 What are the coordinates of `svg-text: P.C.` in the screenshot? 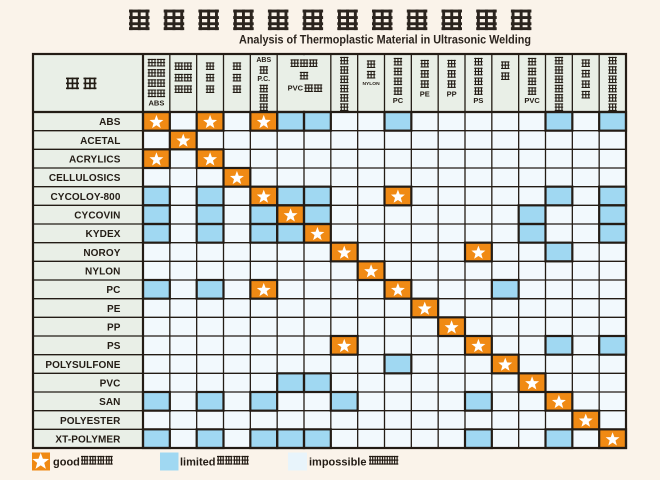 It's located at (263, 79).